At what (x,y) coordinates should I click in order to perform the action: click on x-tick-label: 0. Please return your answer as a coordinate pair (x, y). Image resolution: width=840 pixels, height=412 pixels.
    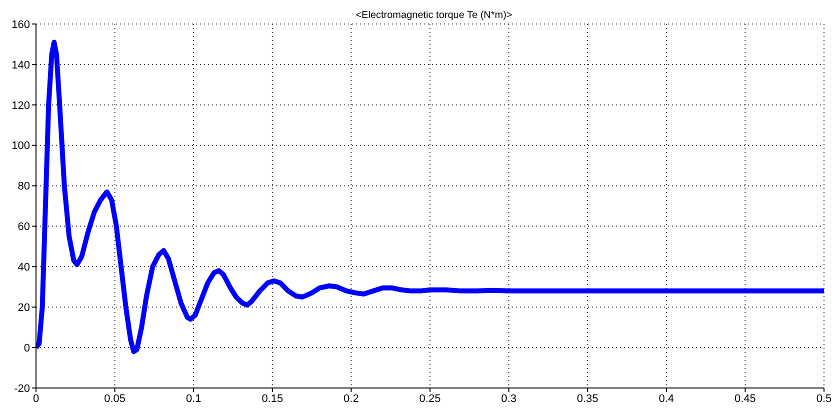
    Looking at the image, I should click on (36, 398).